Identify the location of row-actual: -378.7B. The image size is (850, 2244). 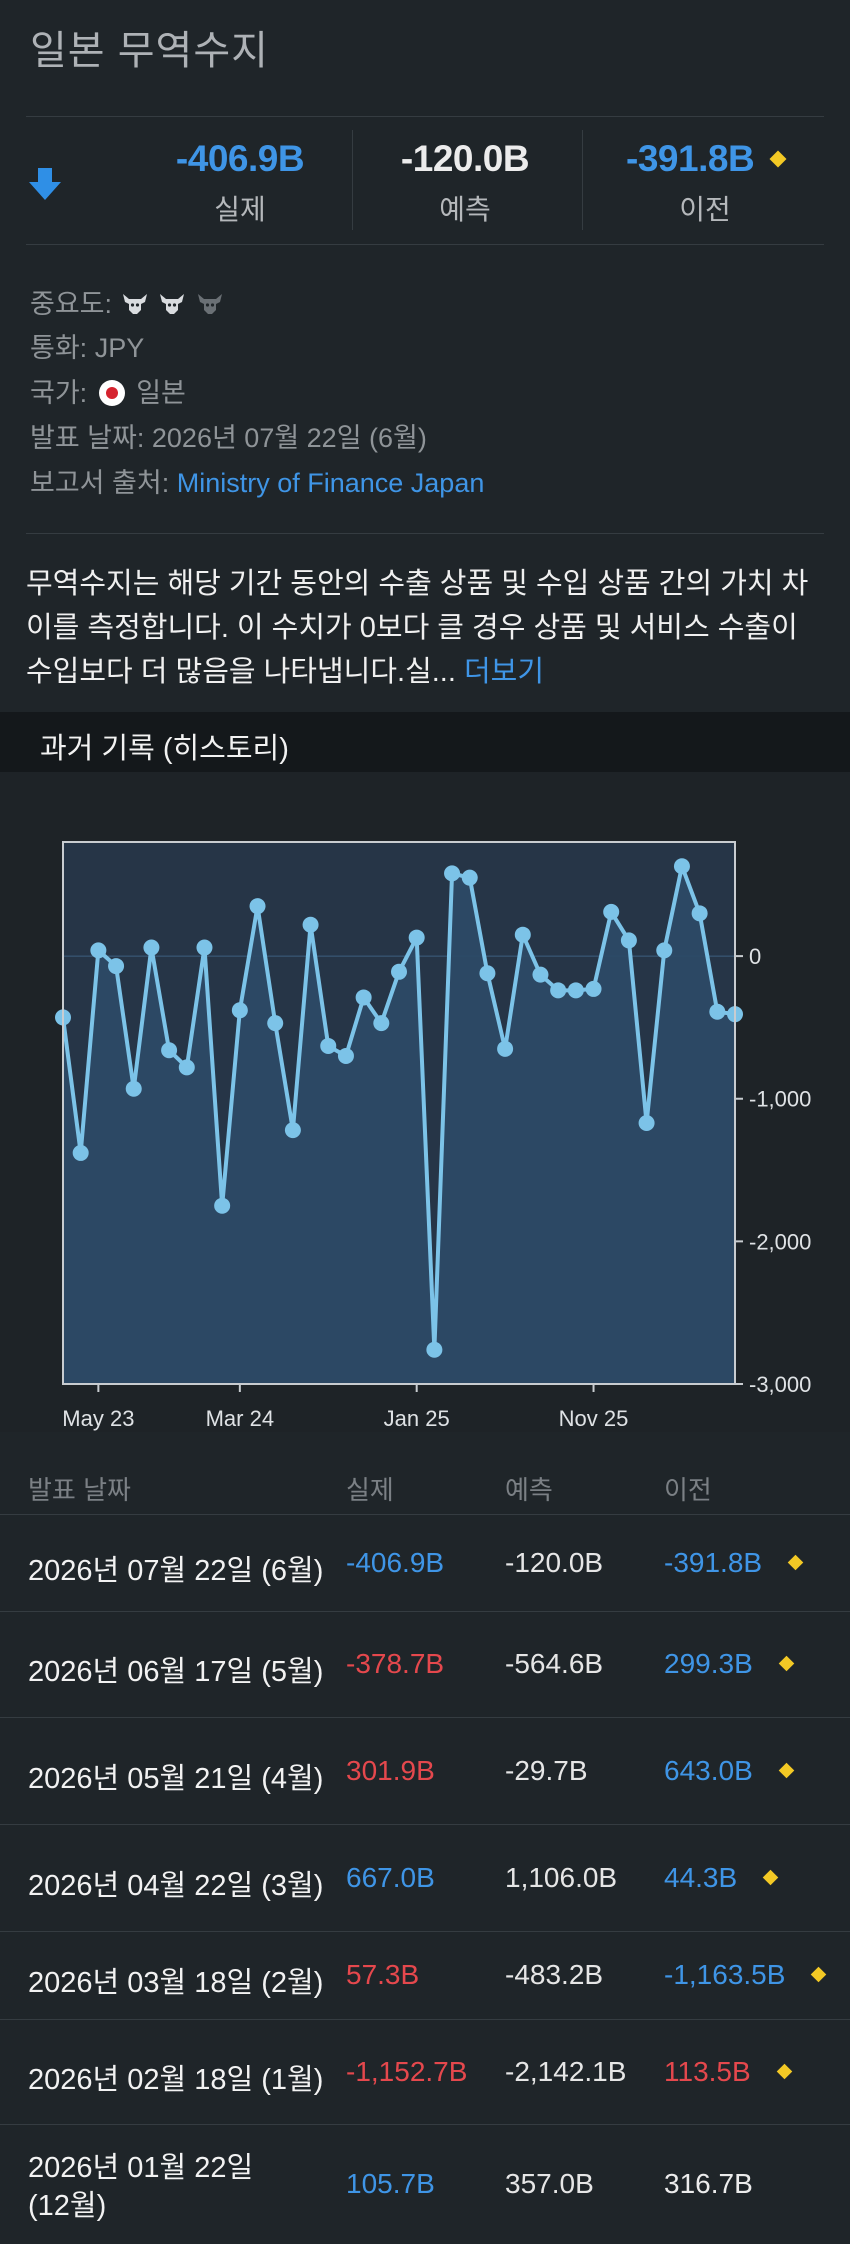
(395, 1663).